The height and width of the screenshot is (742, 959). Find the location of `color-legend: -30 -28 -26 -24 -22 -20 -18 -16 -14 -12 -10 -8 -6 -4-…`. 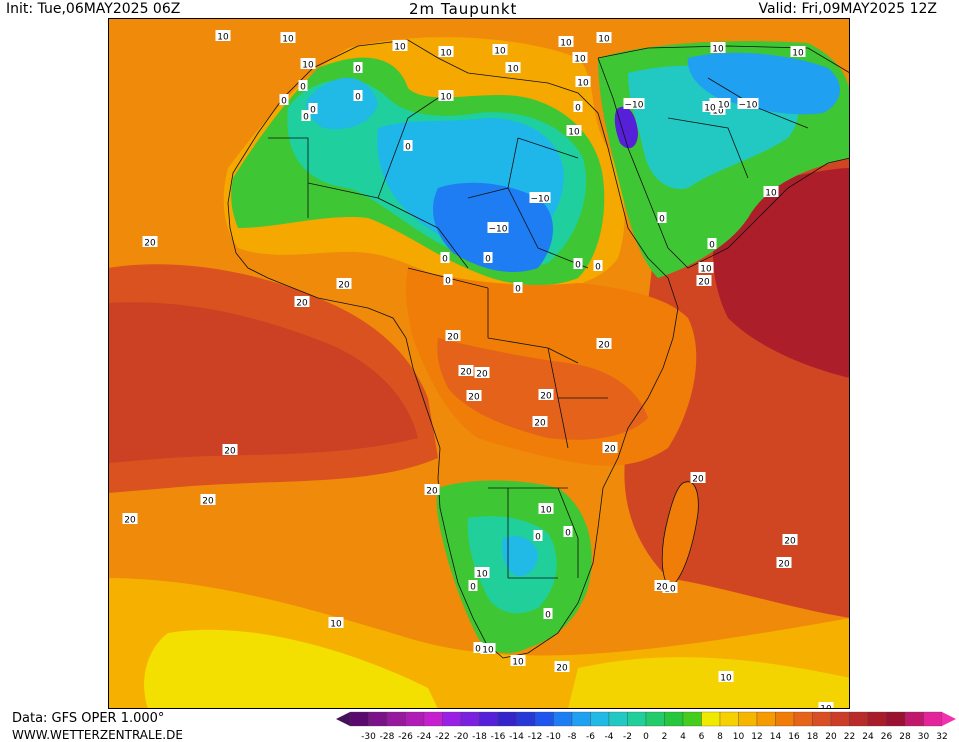

color-legend: -30 -28 -26 -24 -22 -20 -18 -16 -14 -12 -10 -8 -6 -4-… is located at coordinates (646, 726).